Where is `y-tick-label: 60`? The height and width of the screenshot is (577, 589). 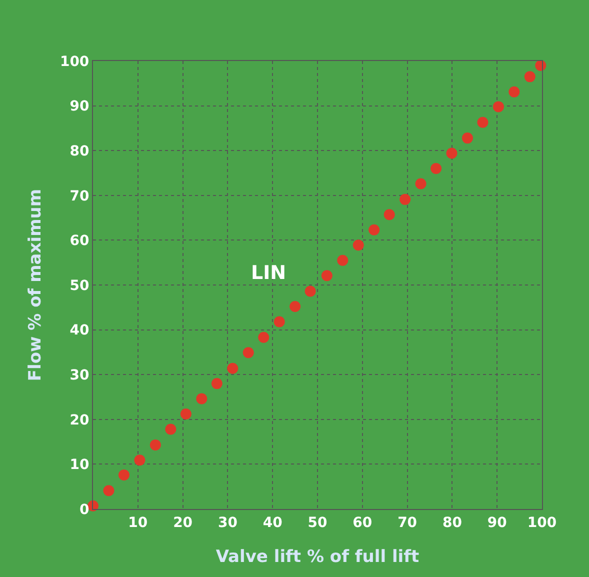
y-tick-label: 60 is located at coordinates (80, 241).